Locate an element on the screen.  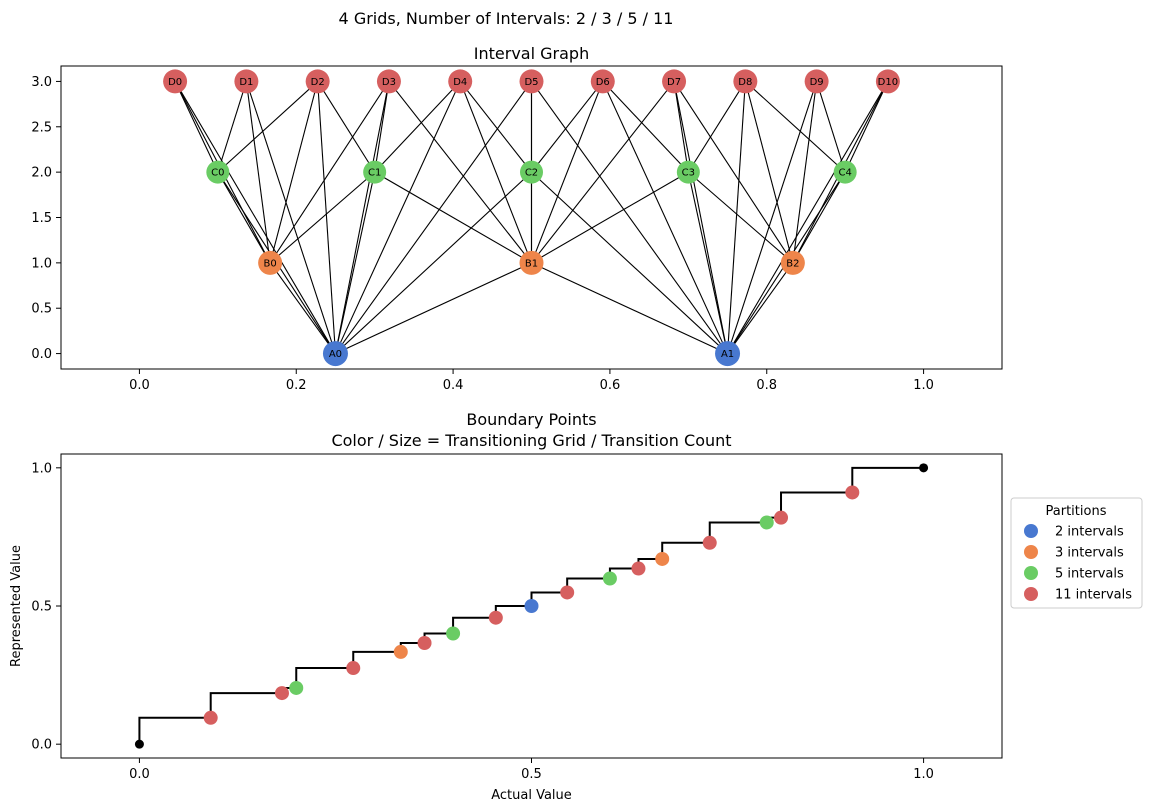
edge-A1-D10 is located at coordinates (808, 217).